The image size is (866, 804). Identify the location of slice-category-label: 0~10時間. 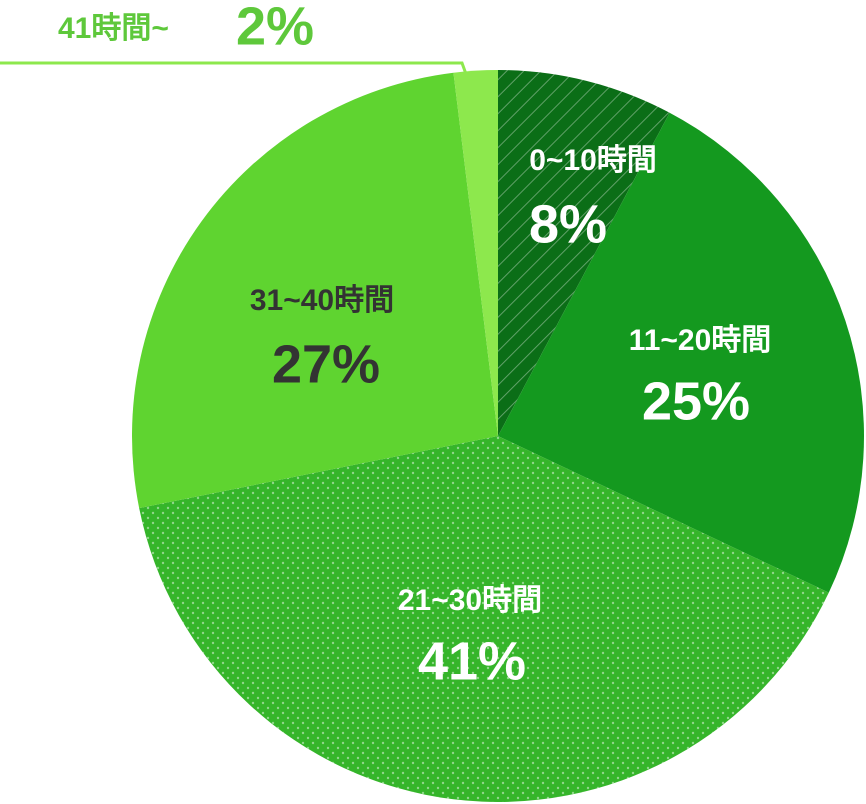
(593, 160).